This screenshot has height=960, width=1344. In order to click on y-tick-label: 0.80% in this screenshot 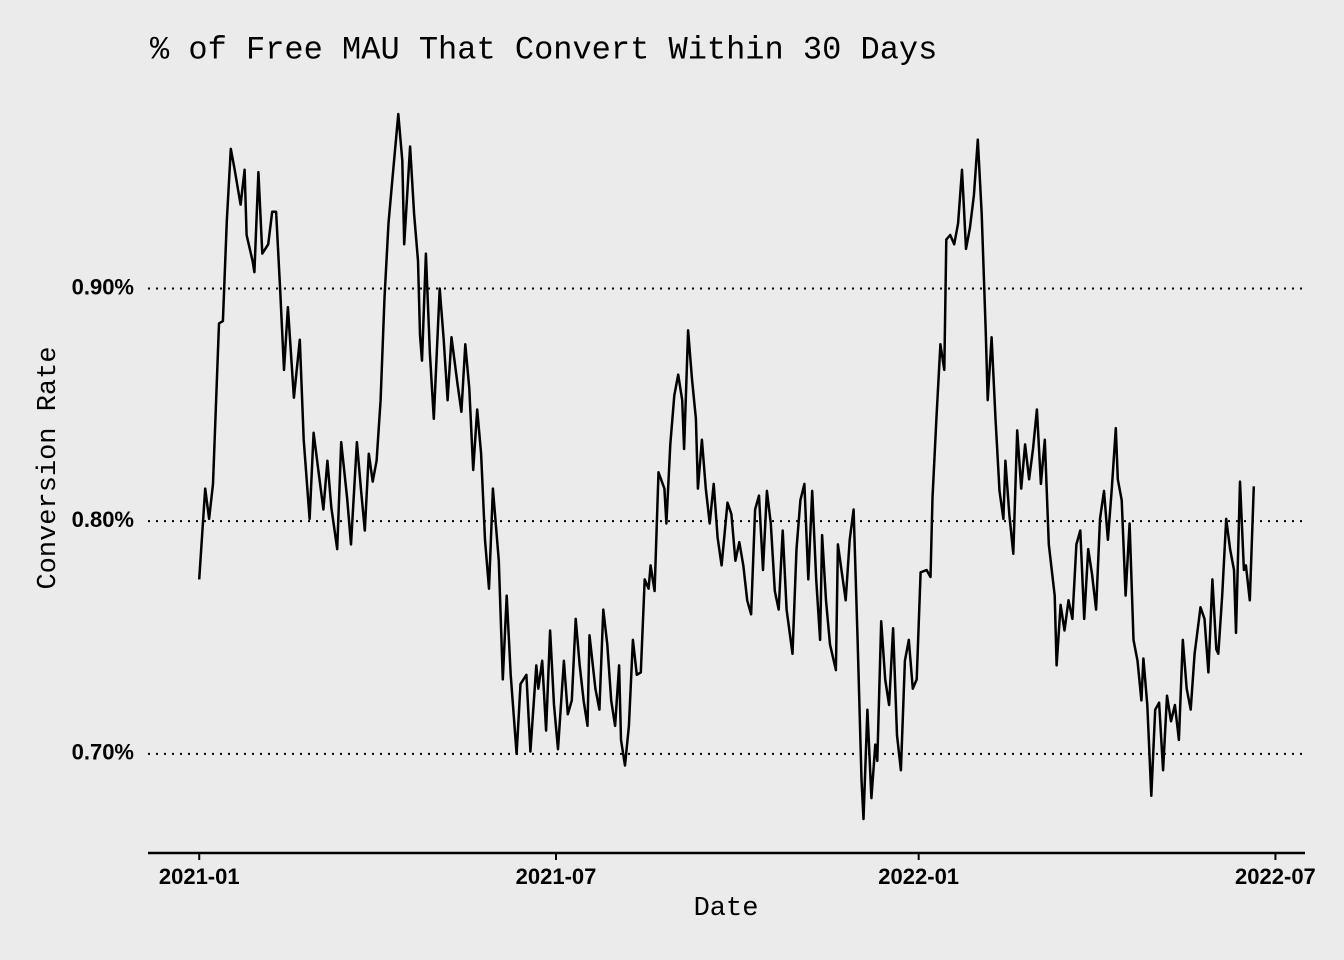, I will do `click(103, 519)`.